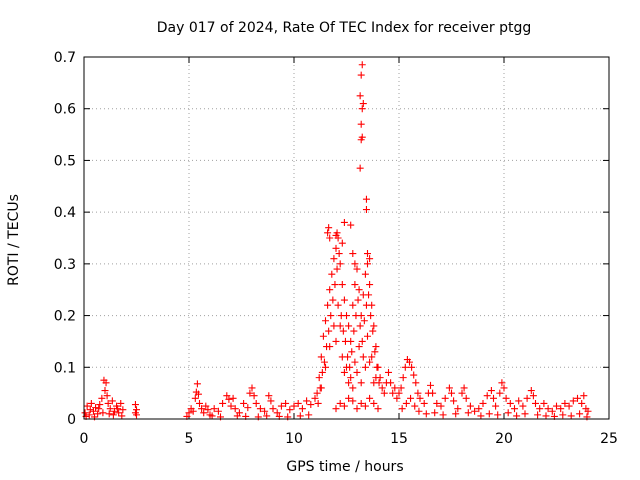  What do you see at coordinates (504, 439) in the screenshot?
I see `x-tick-label: 20` at bounding box center [504, 439].